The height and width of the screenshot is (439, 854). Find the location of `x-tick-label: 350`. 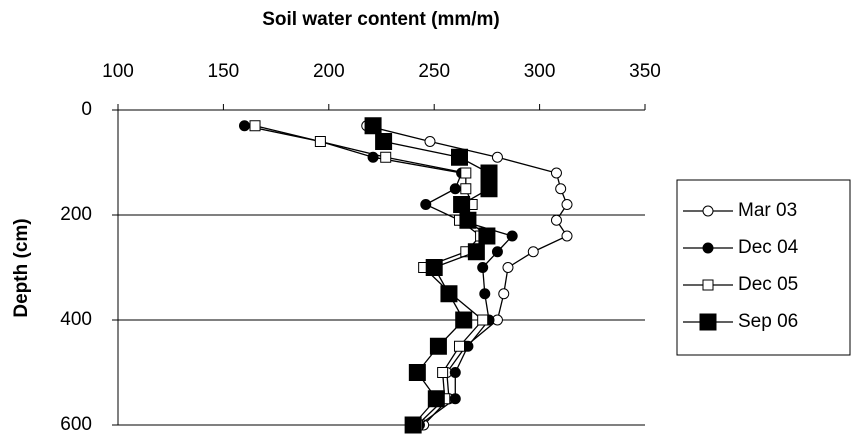

x-tick-label: 350 is located at coordinates (645, 71).